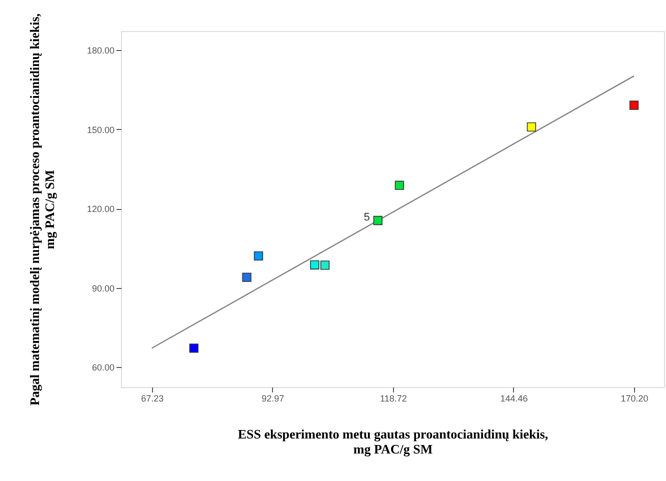 Image resolution: width=666 pixels, height=481 pixels. What do you see at coordinates (367, 217) in the screenshot?
I see `annotation: 5` at bounding box center [367, 217].